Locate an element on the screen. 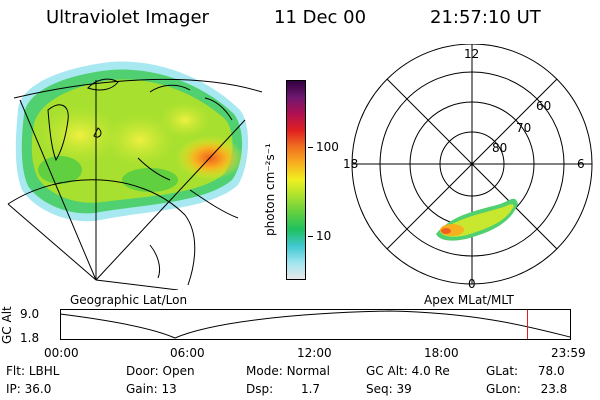  status-mode: Mode: Normal is located at coordinates (288, 371).